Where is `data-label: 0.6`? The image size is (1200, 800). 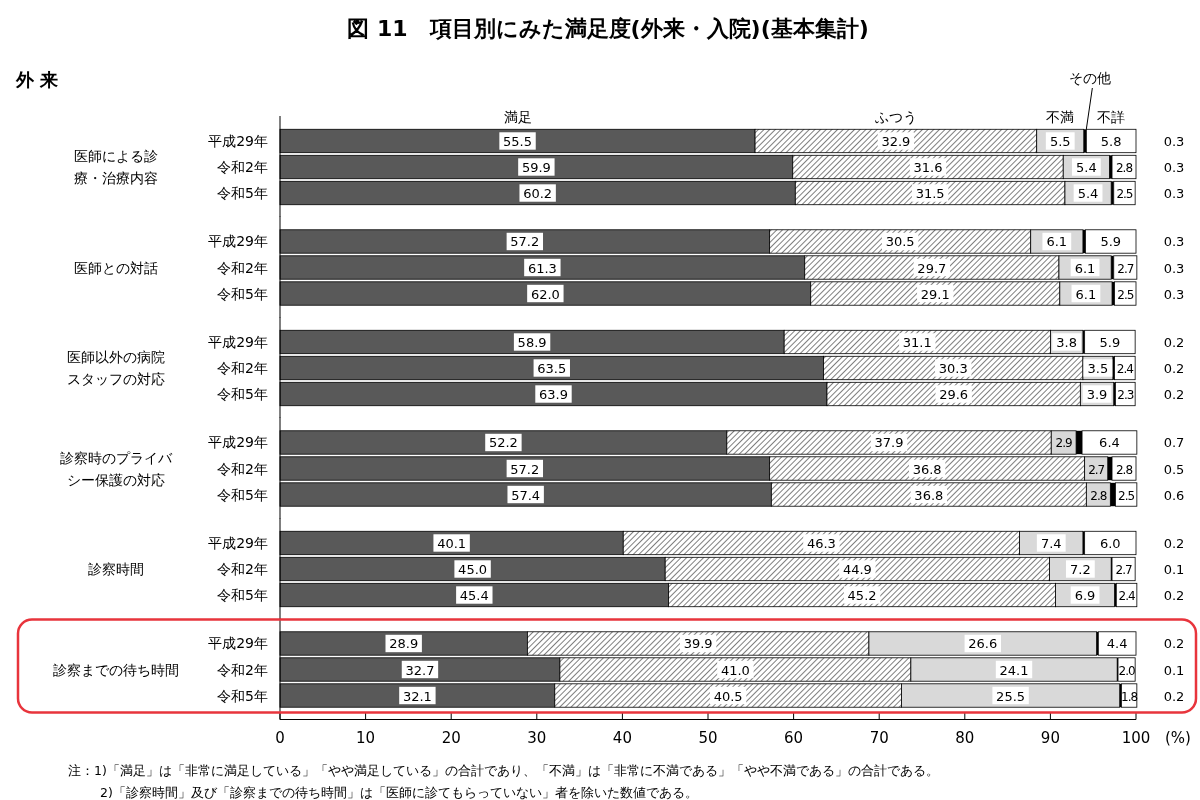
data-label: 0.6 is located at coordinates (1174, 495).